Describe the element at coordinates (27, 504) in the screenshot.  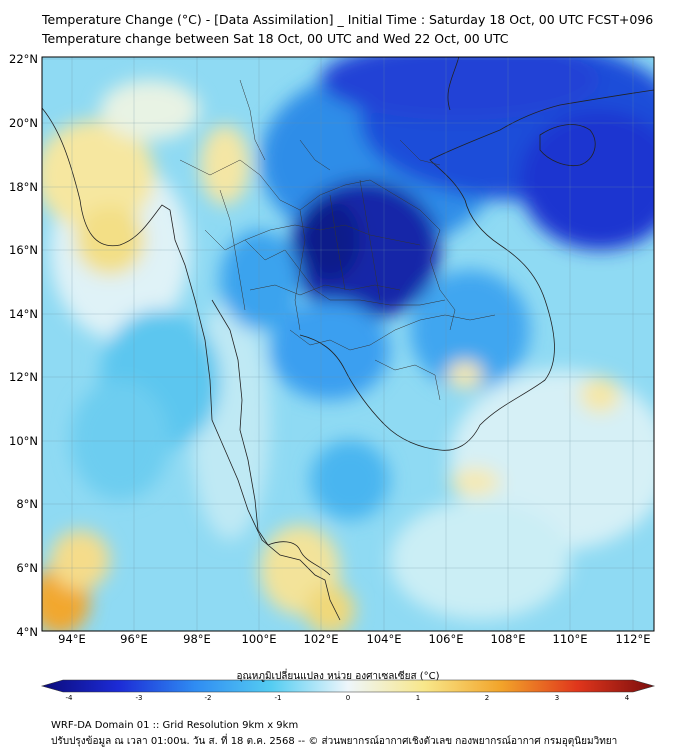
I see `lat-tick: 8°N` at that location.